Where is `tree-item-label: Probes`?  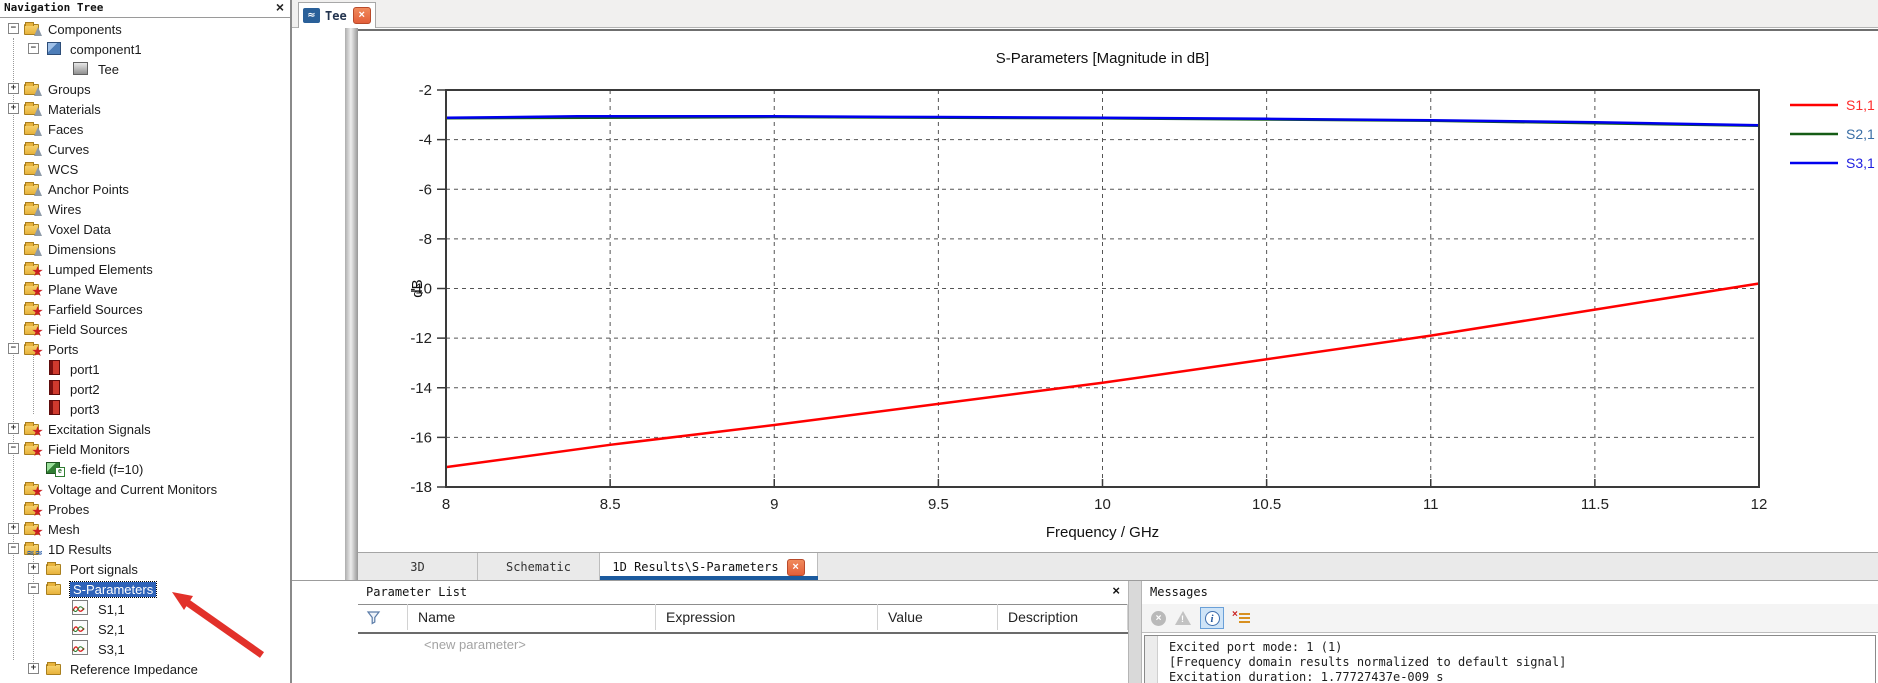
tree-item-label: Probes is located at coordinates (69, 509).